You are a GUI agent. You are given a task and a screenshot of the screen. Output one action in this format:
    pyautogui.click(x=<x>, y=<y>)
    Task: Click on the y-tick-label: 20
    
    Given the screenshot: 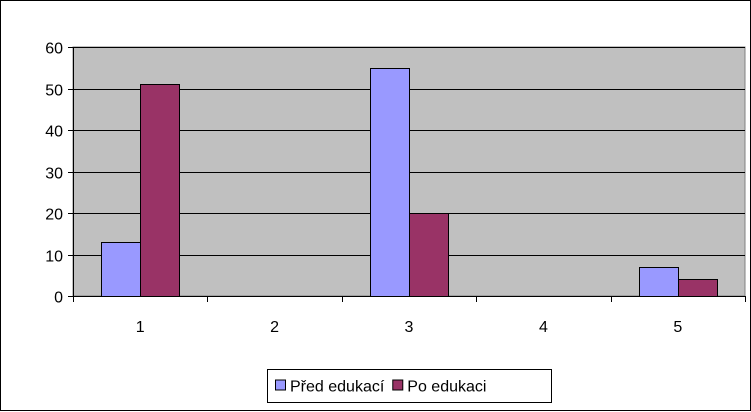 What is the action you would take?
    pyautogui.click(x=54, y=215)
    